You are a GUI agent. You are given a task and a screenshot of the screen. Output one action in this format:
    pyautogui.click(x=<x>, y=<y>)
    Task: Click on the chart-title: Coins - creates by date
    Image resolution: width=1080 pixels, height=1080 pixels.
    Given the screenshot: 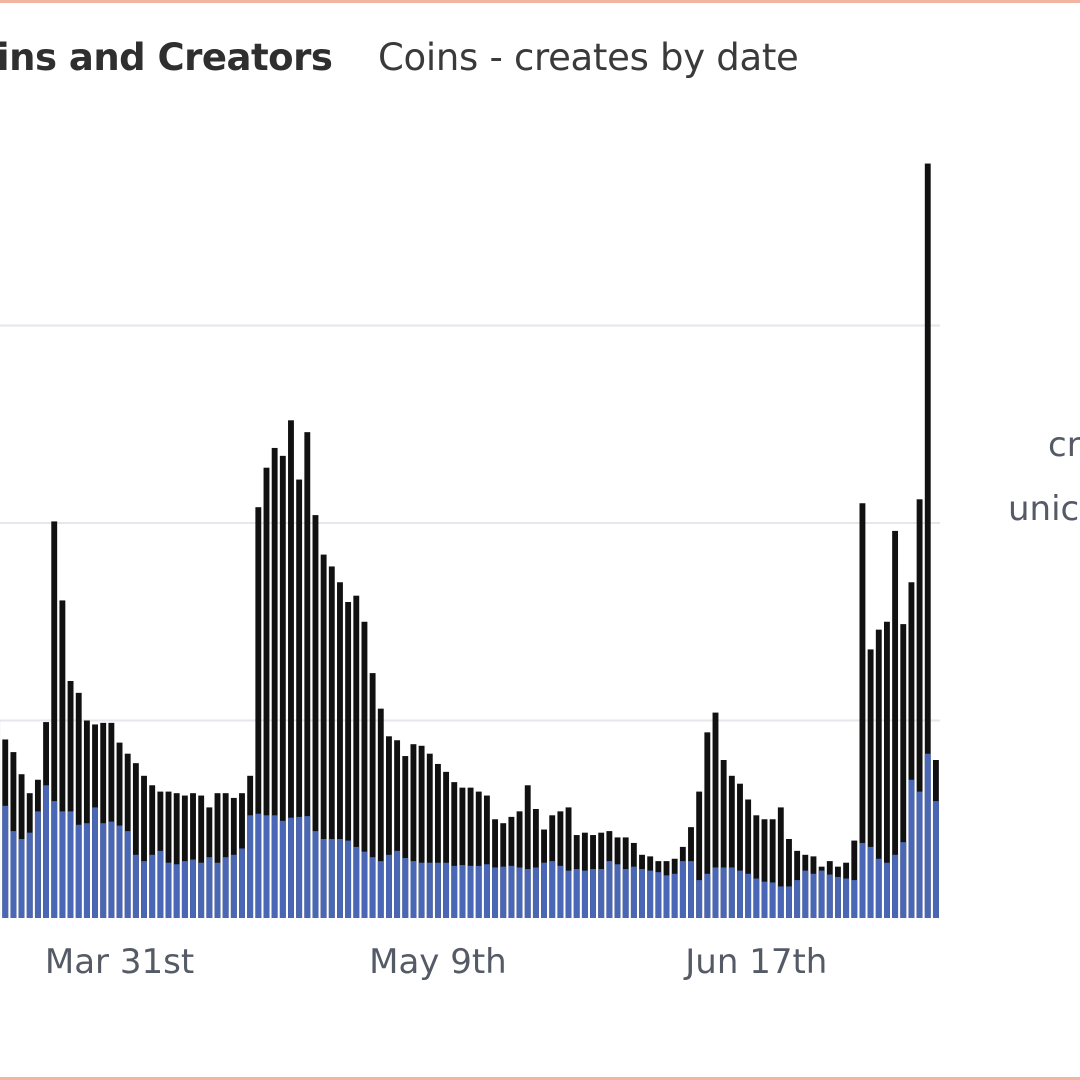 What is the action you would take?
    pyautogui.click(x=588, y=57)
    